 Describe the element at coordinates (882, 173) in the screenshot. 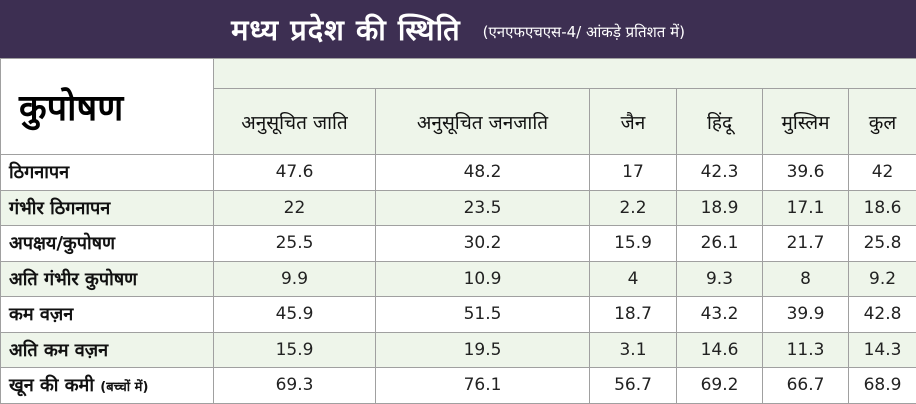

I see `data-cell: 42` at that location.